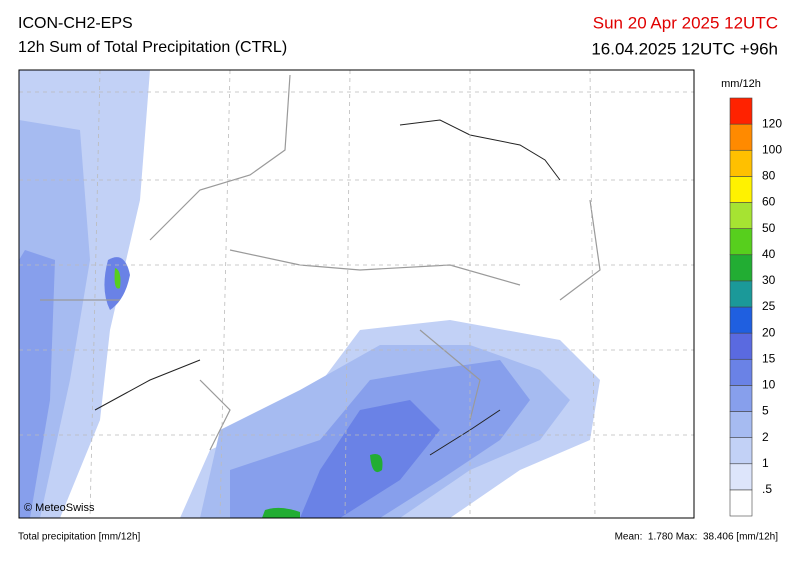  What do you see at coordinates (697, 537) in the screenshot?
I see `footer-stats: Mean: 1.780 Max: 38.406 [mm/12h]` at bounding box center [697, 537].